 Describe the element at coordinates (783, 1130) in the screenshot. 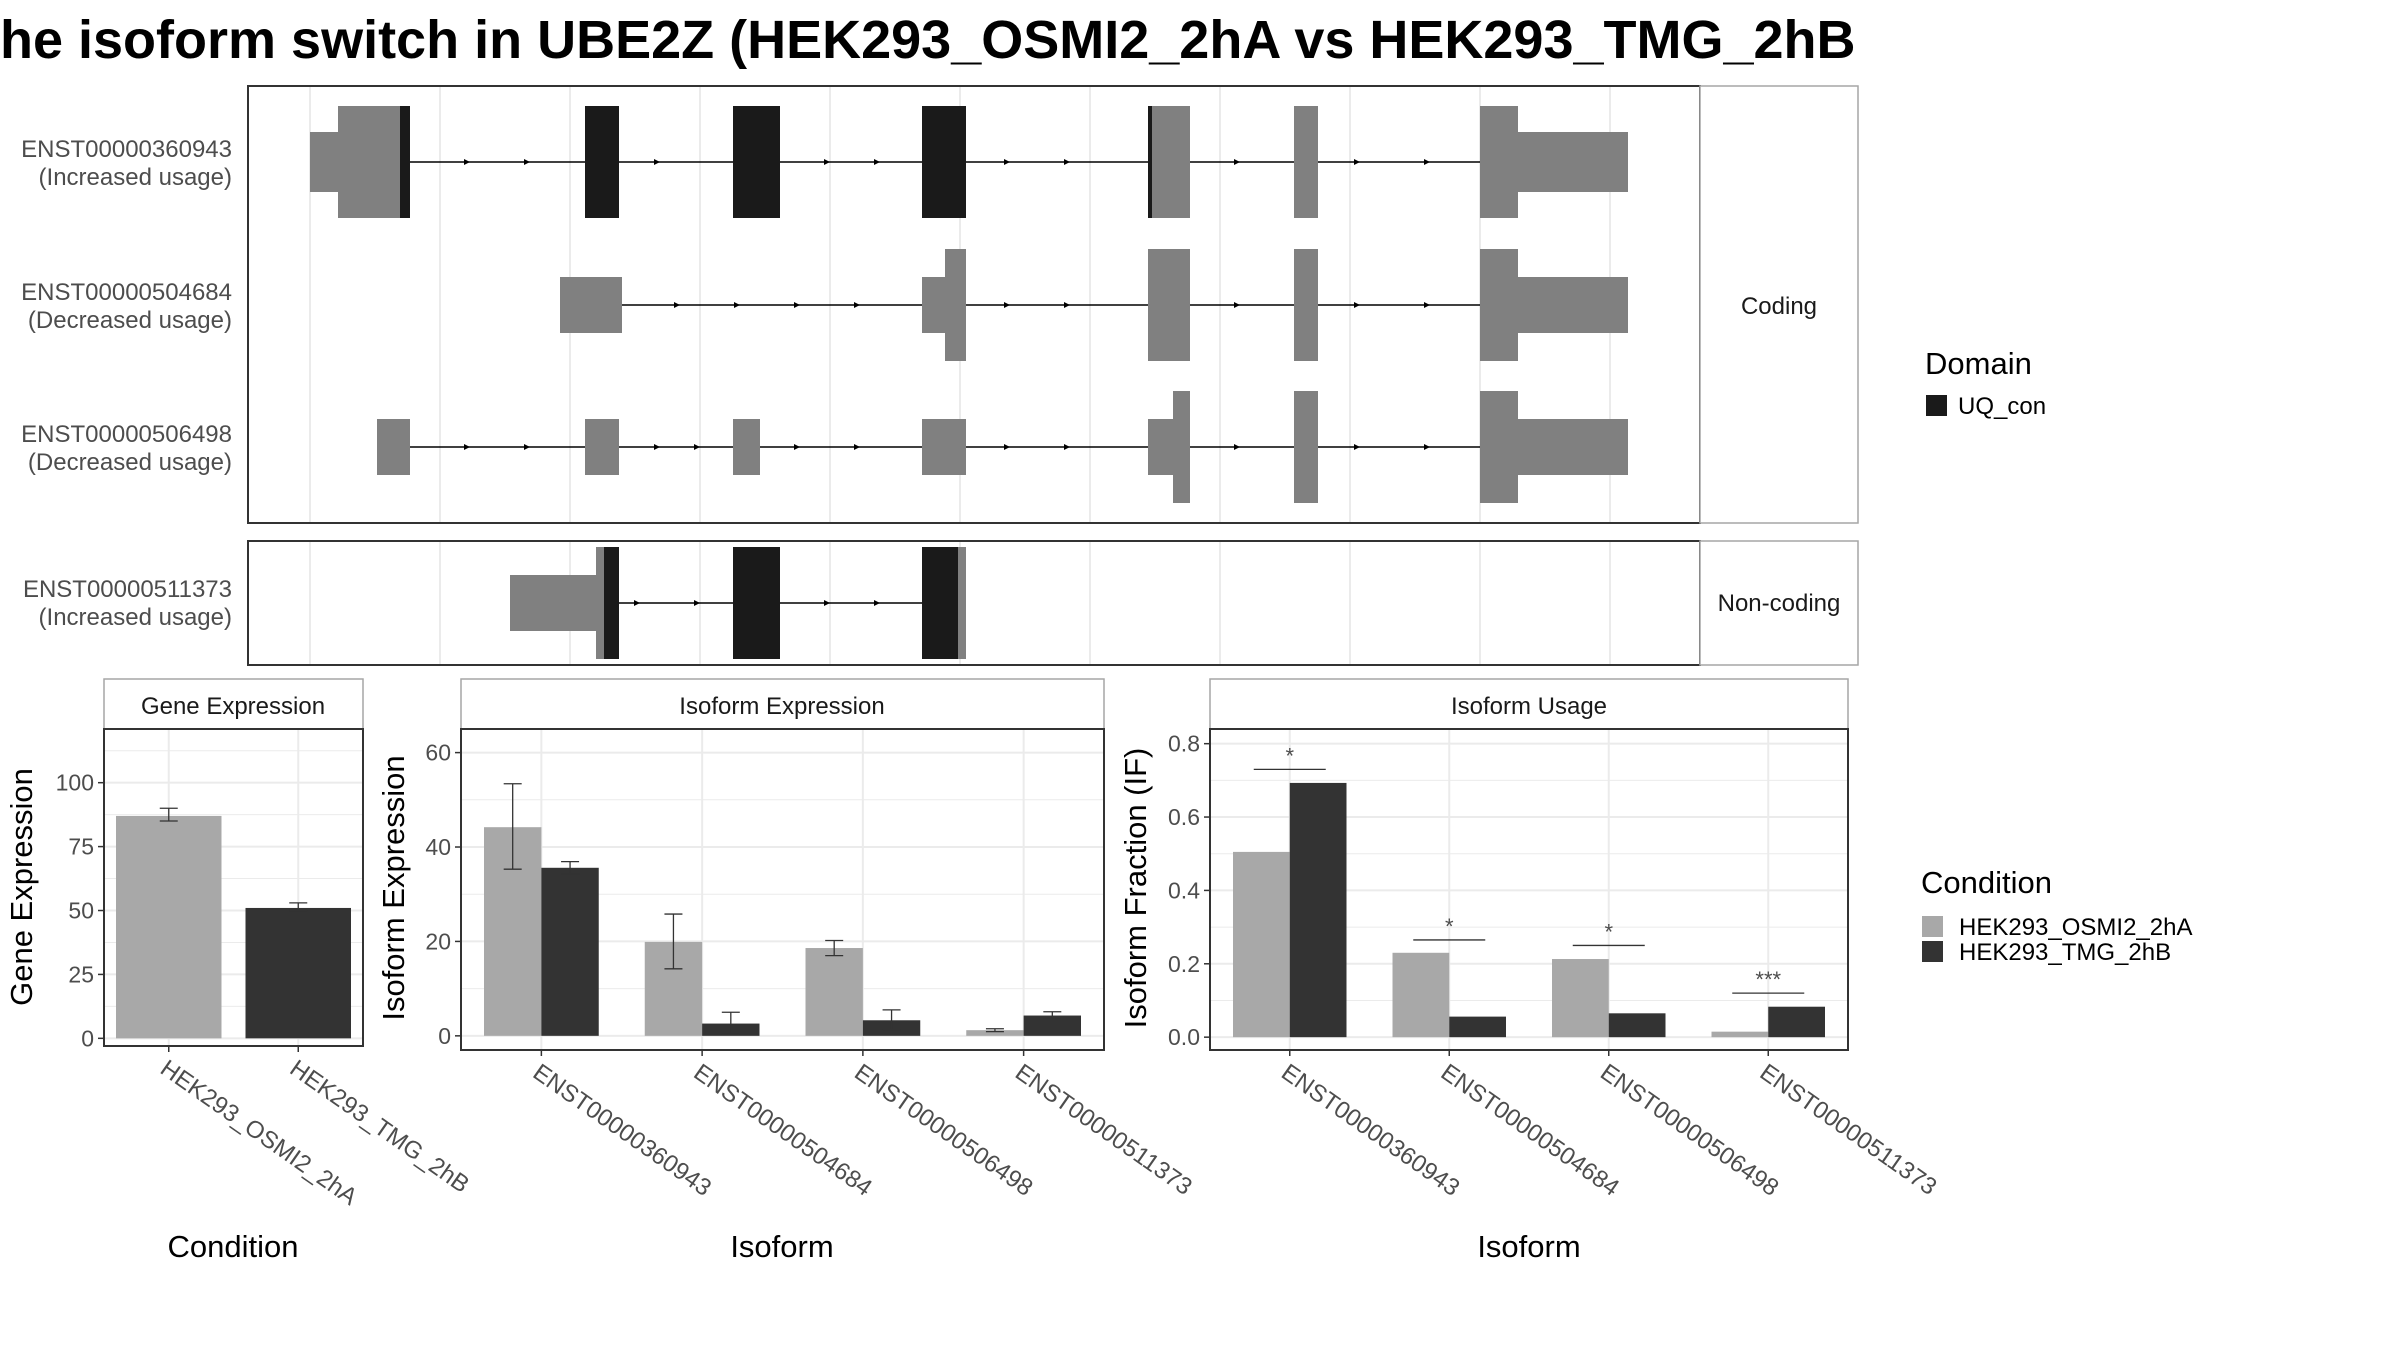

I see `x-tick-label: ENST00000504684` at that location.